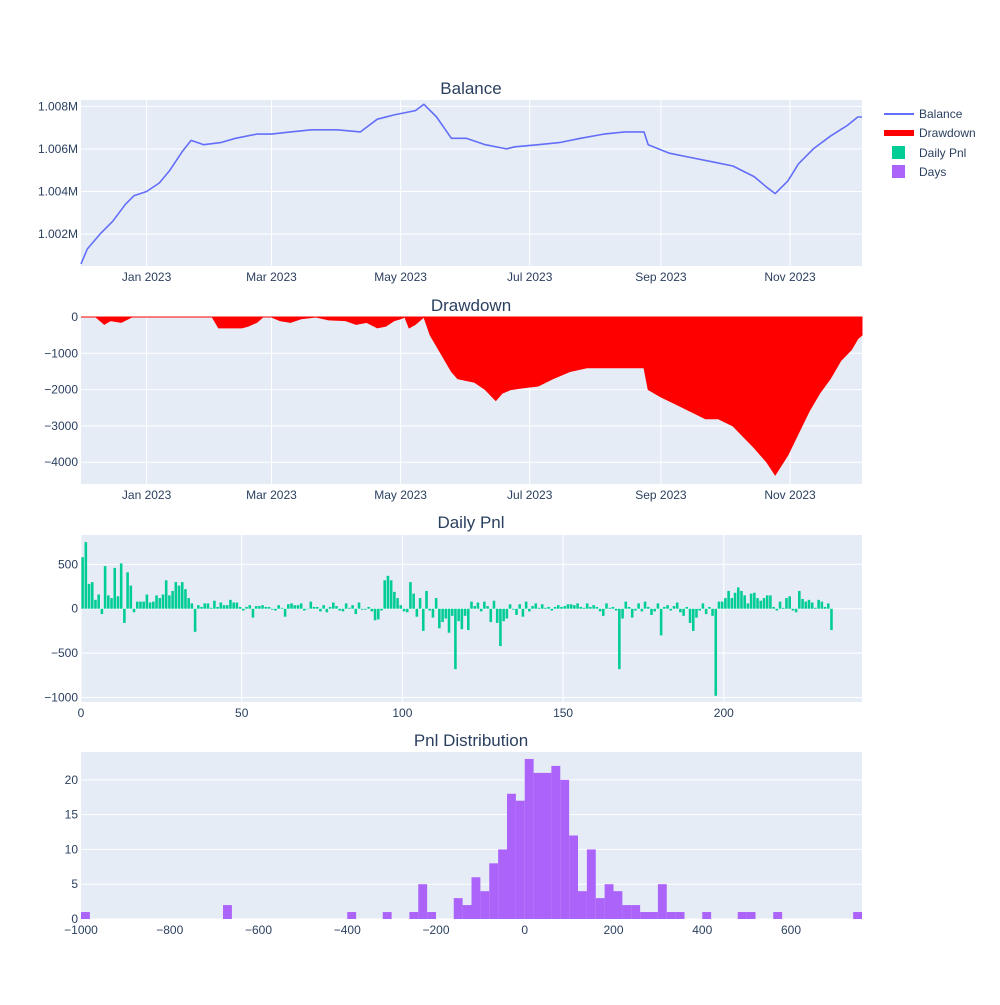  What do you see at coordinates (930, 133) in the screenshot?
I see `legend-item-drawdown: Drawdown` at bounding box center [930, 133].